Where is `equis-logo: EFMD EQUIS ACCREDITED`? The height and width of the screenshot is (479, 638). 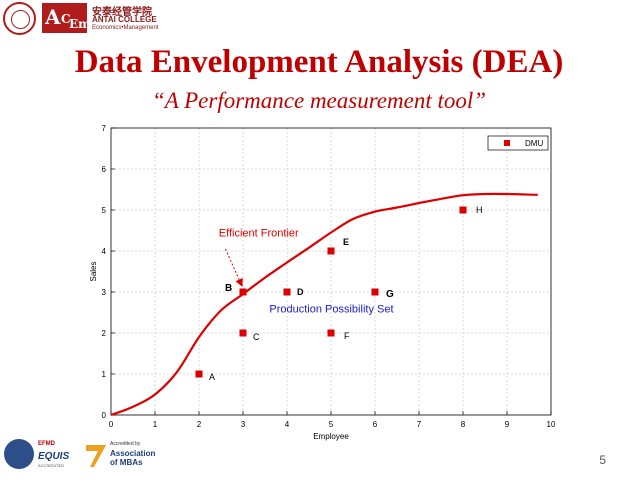 equis-logo: EFMD EQUIS ACCREDITED is located at coordinates (58, 456).